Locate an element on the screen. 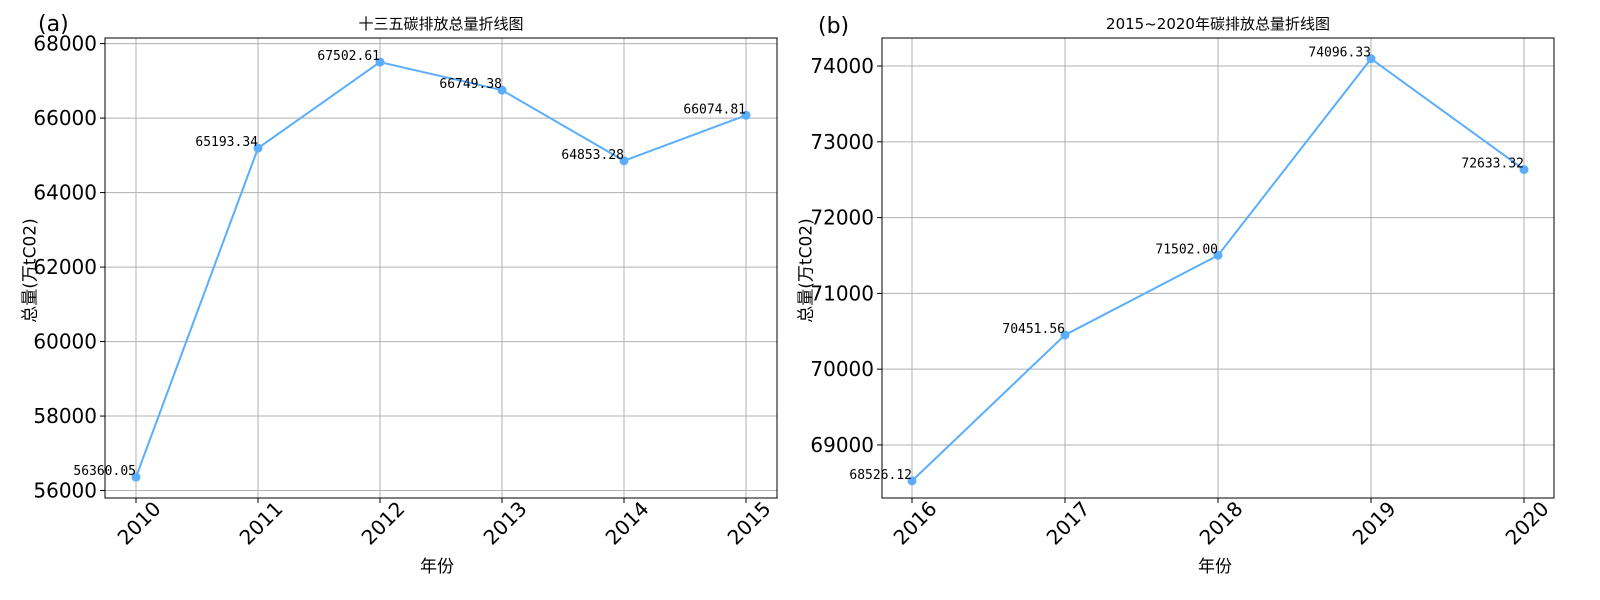  x-axis-title-a: 年份 is located at coordinates (437, 567).